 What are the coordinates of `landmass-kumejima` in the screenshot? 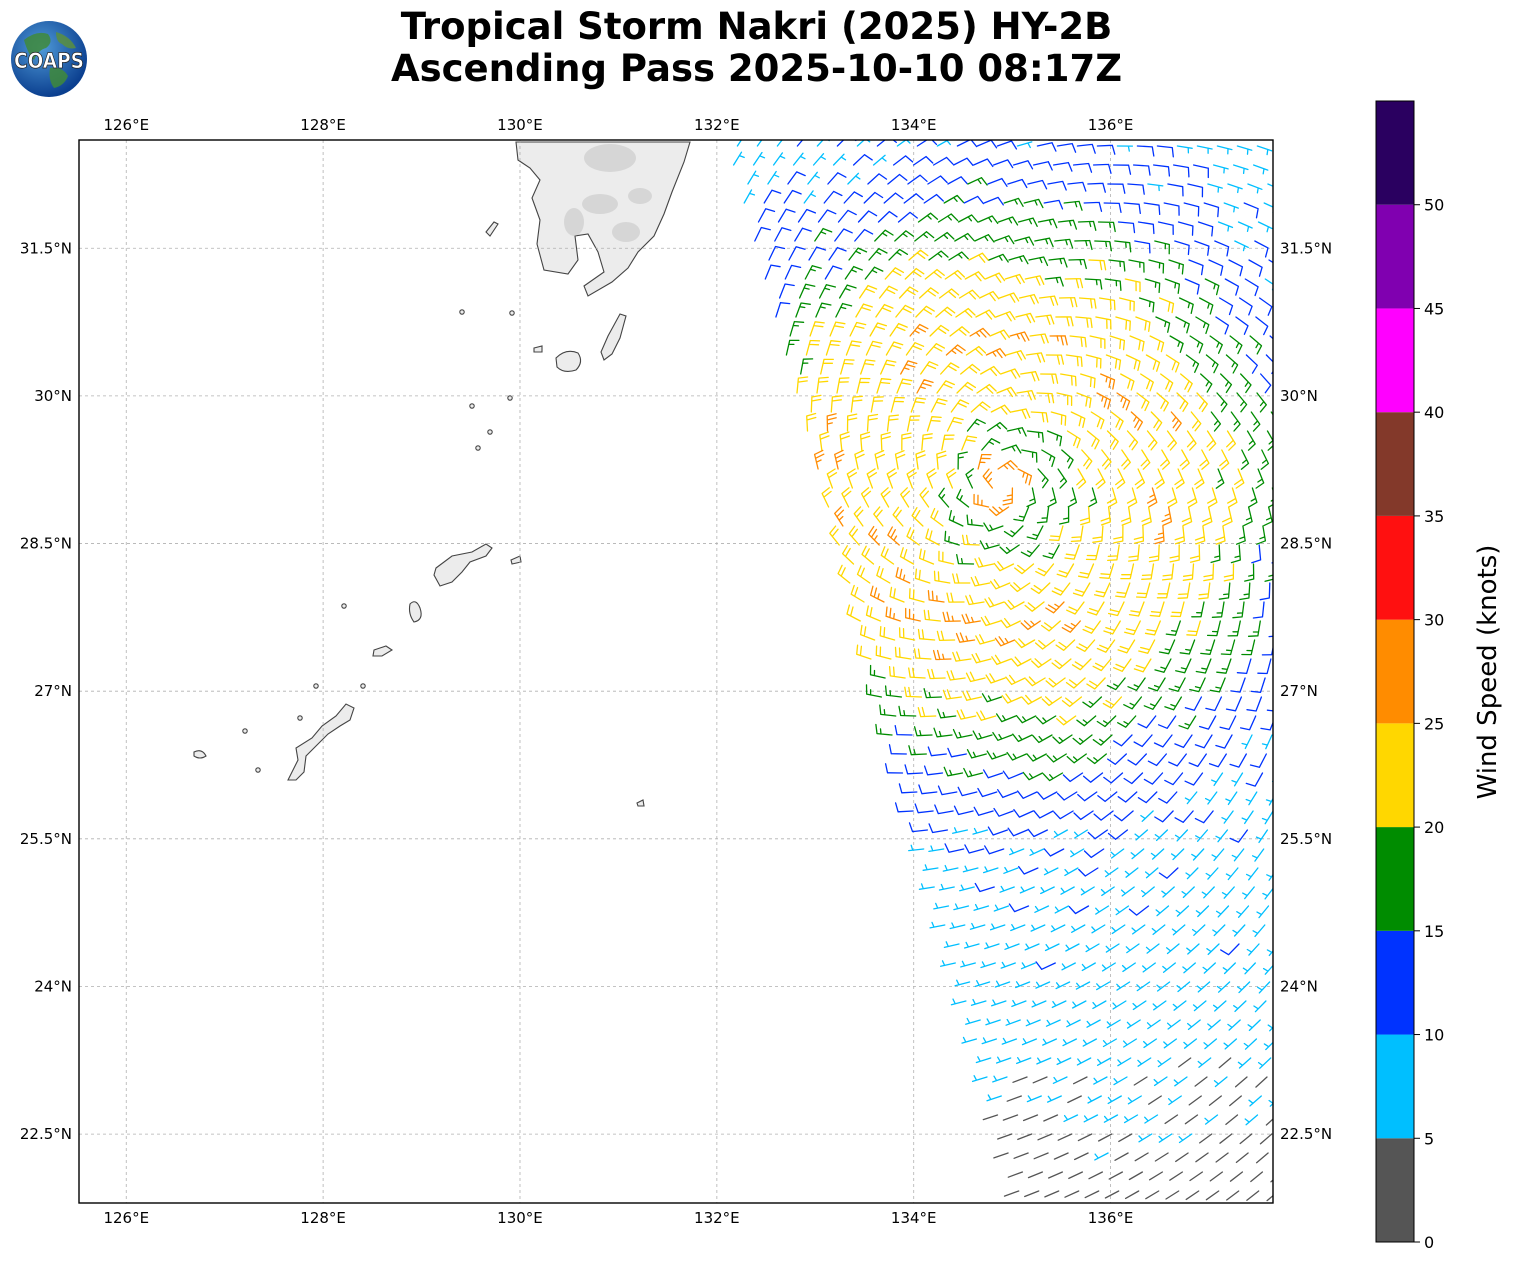 It's located at (200, 754).